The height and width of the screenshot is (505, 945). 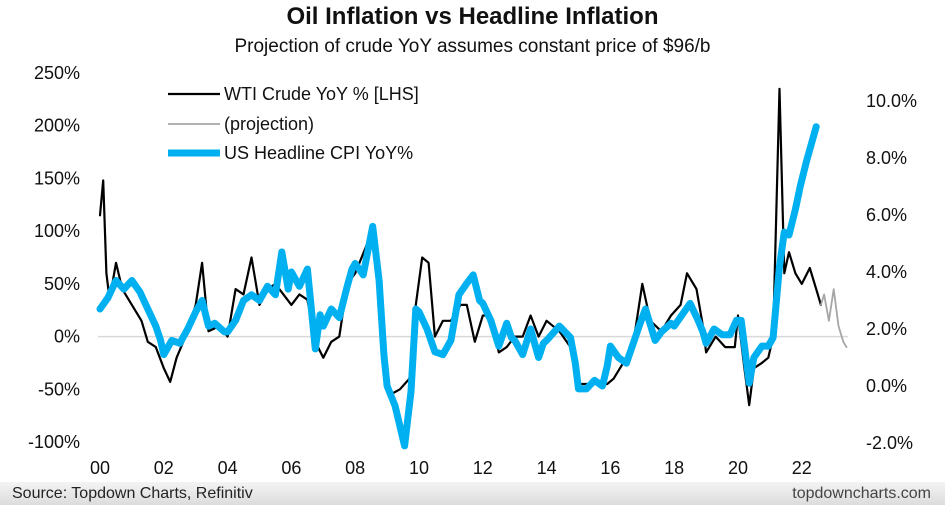 I want to click on left-axis-tick-label: -100%, so click(x=54, y=442).